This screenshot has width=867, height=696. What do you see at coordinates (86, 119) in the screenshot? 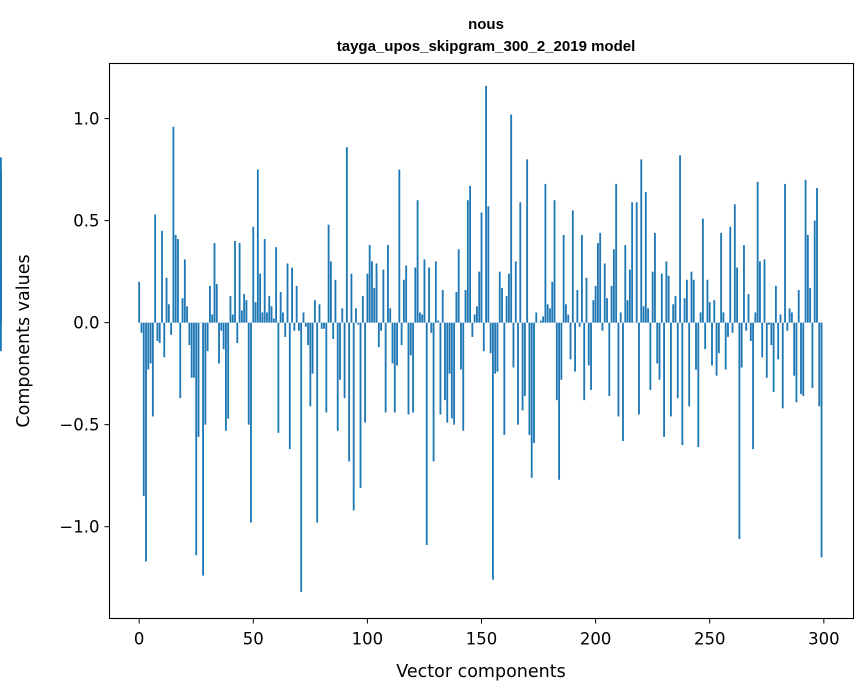
I see `y-tick-label: 1.0` at bounding box center [86, 119].